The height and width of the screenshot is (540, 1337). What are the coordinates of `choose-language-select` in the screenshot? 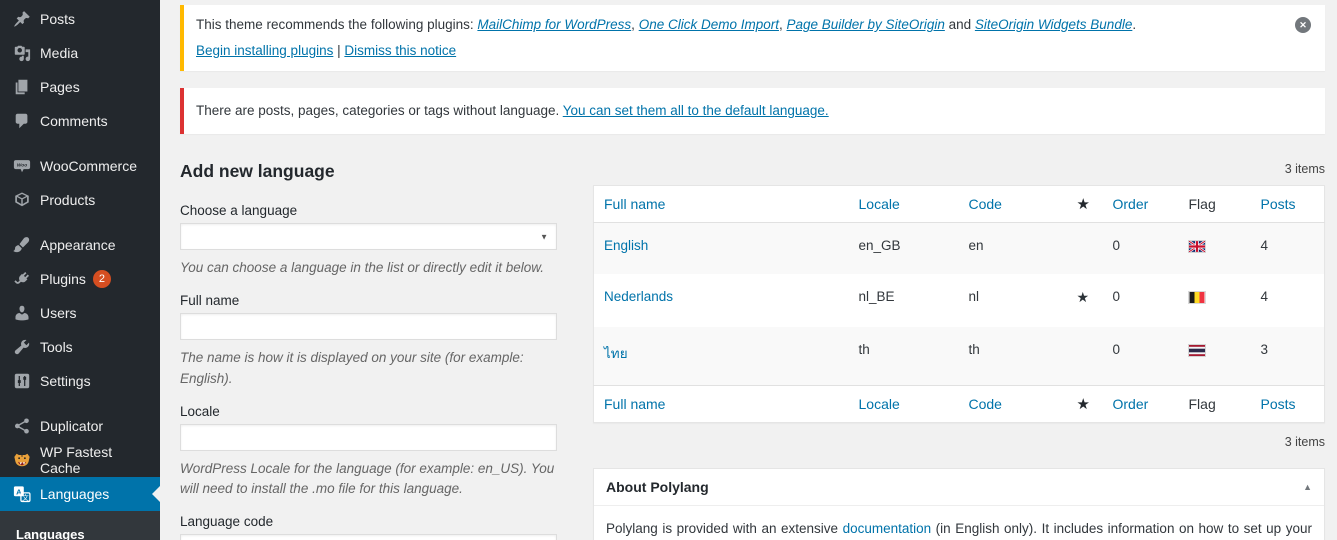 It's located at (368, 236).